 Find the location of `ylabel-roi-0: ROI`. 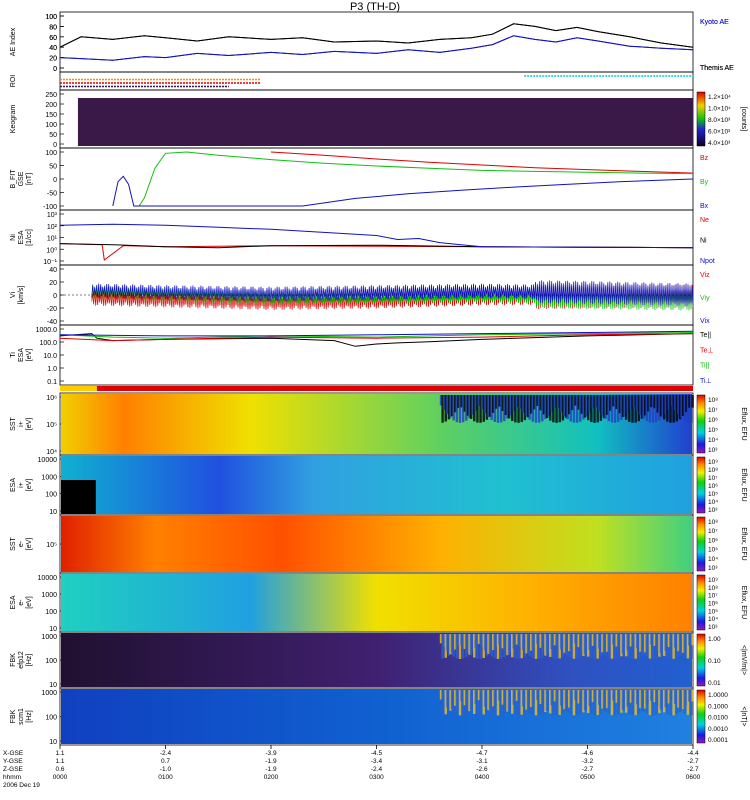

ylabel-roi-0: ROI is located at coordinates (13, 81).